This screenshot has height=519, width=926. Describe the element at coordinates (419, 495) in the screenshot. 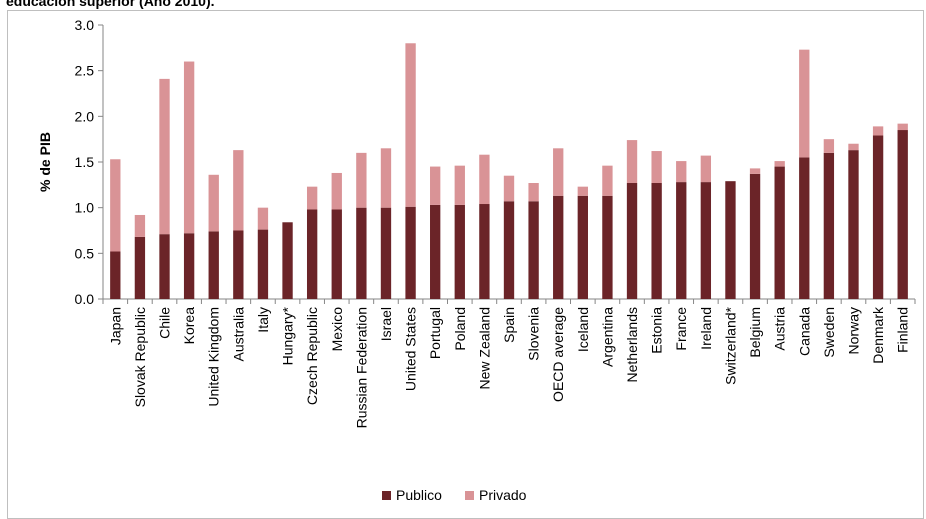

I see `legend-label-publico: Publico` at that location.